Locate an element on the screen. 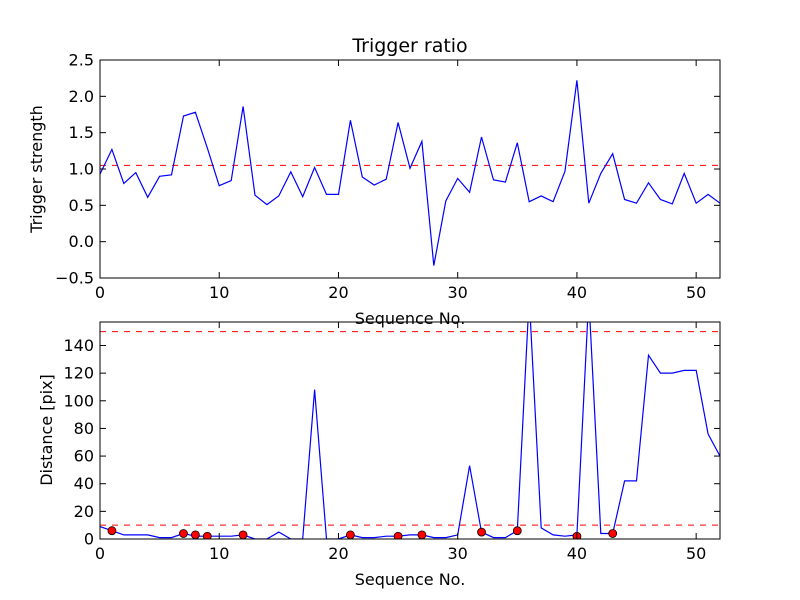  y-tick-label: 1.5 is located at coordinates (81, 132).